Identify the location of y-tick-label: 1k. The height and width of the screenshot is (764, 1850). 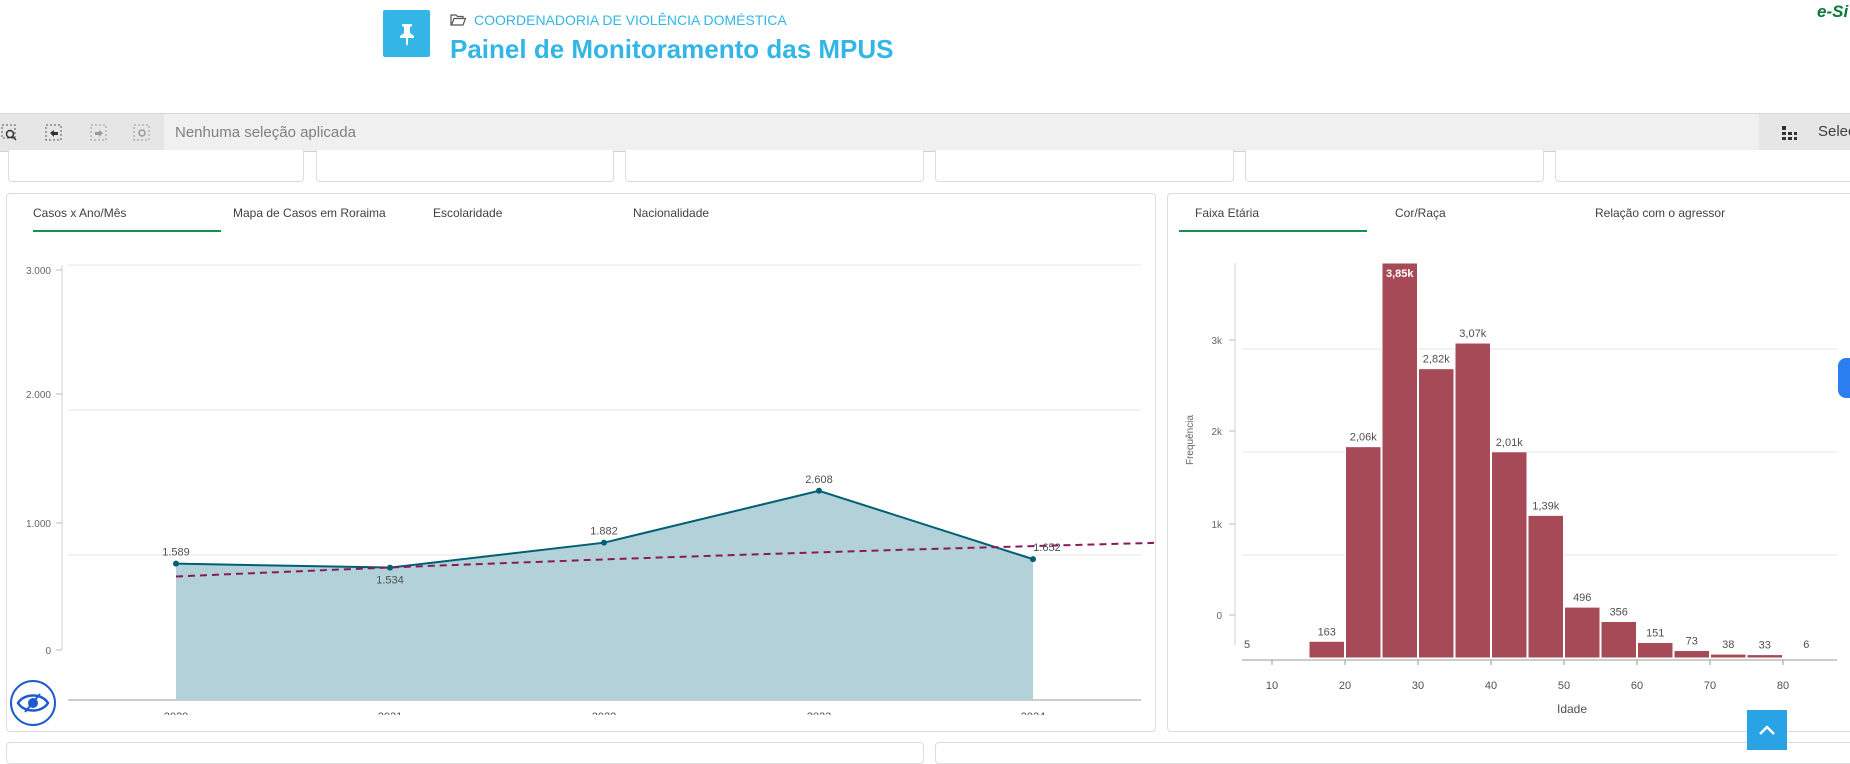
(1217, 525).